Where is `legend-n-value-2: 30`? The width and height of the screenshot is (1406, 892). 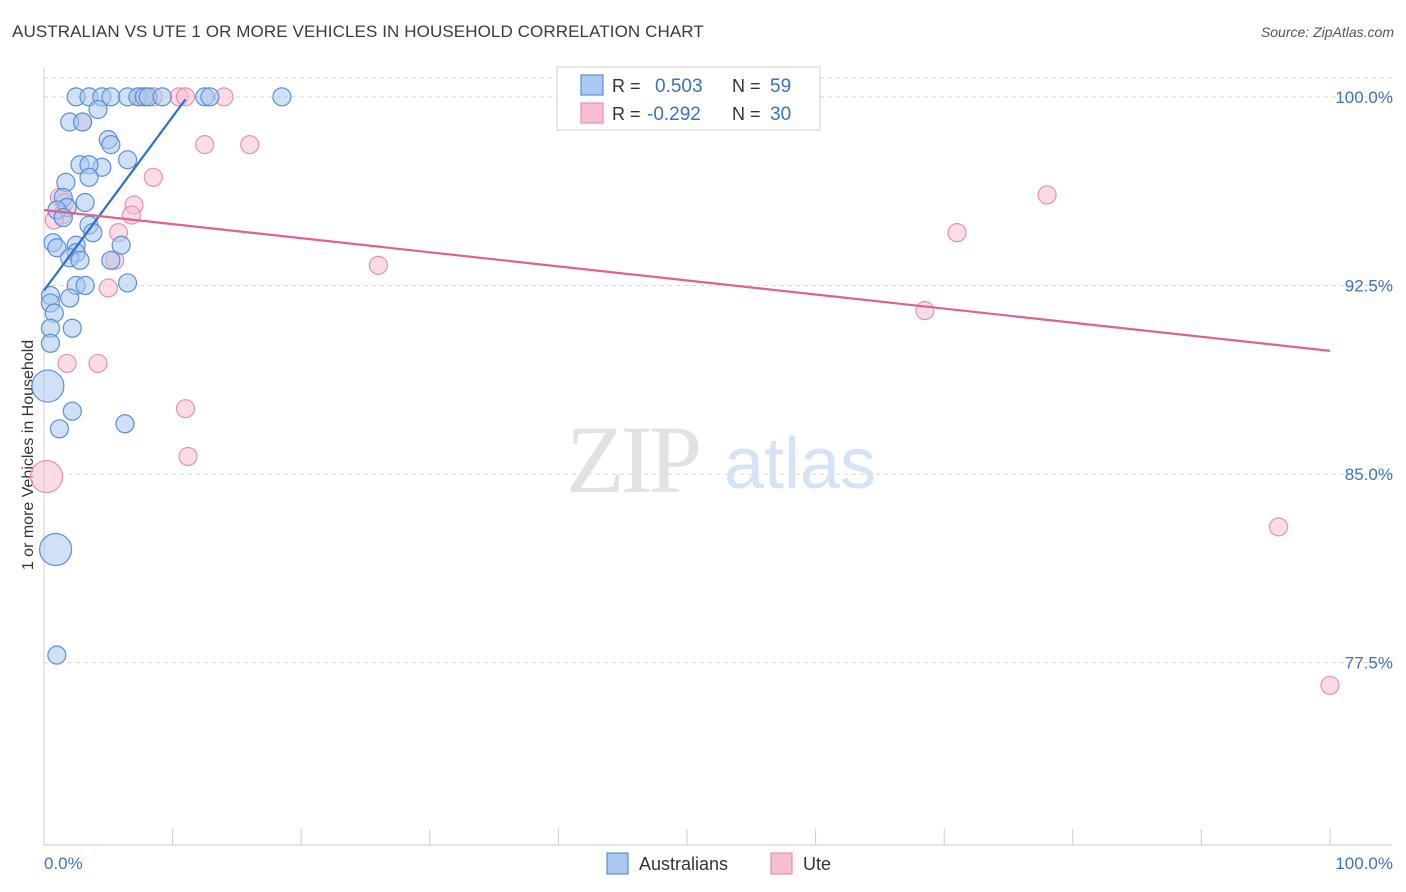
legend-n-value-2: 30 is located at coordinates (780, 114).